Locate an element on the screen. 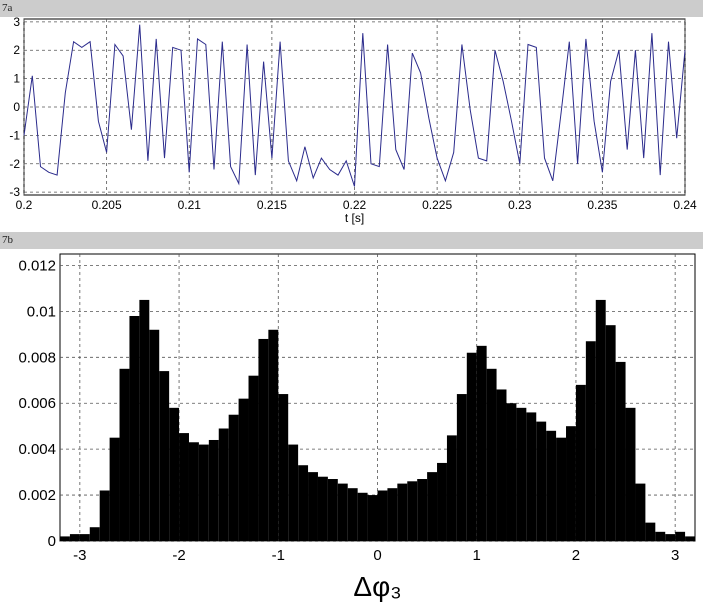 The image size is (703, 612). top-y-tick-label: 0 is located at coordinates (16, 107).